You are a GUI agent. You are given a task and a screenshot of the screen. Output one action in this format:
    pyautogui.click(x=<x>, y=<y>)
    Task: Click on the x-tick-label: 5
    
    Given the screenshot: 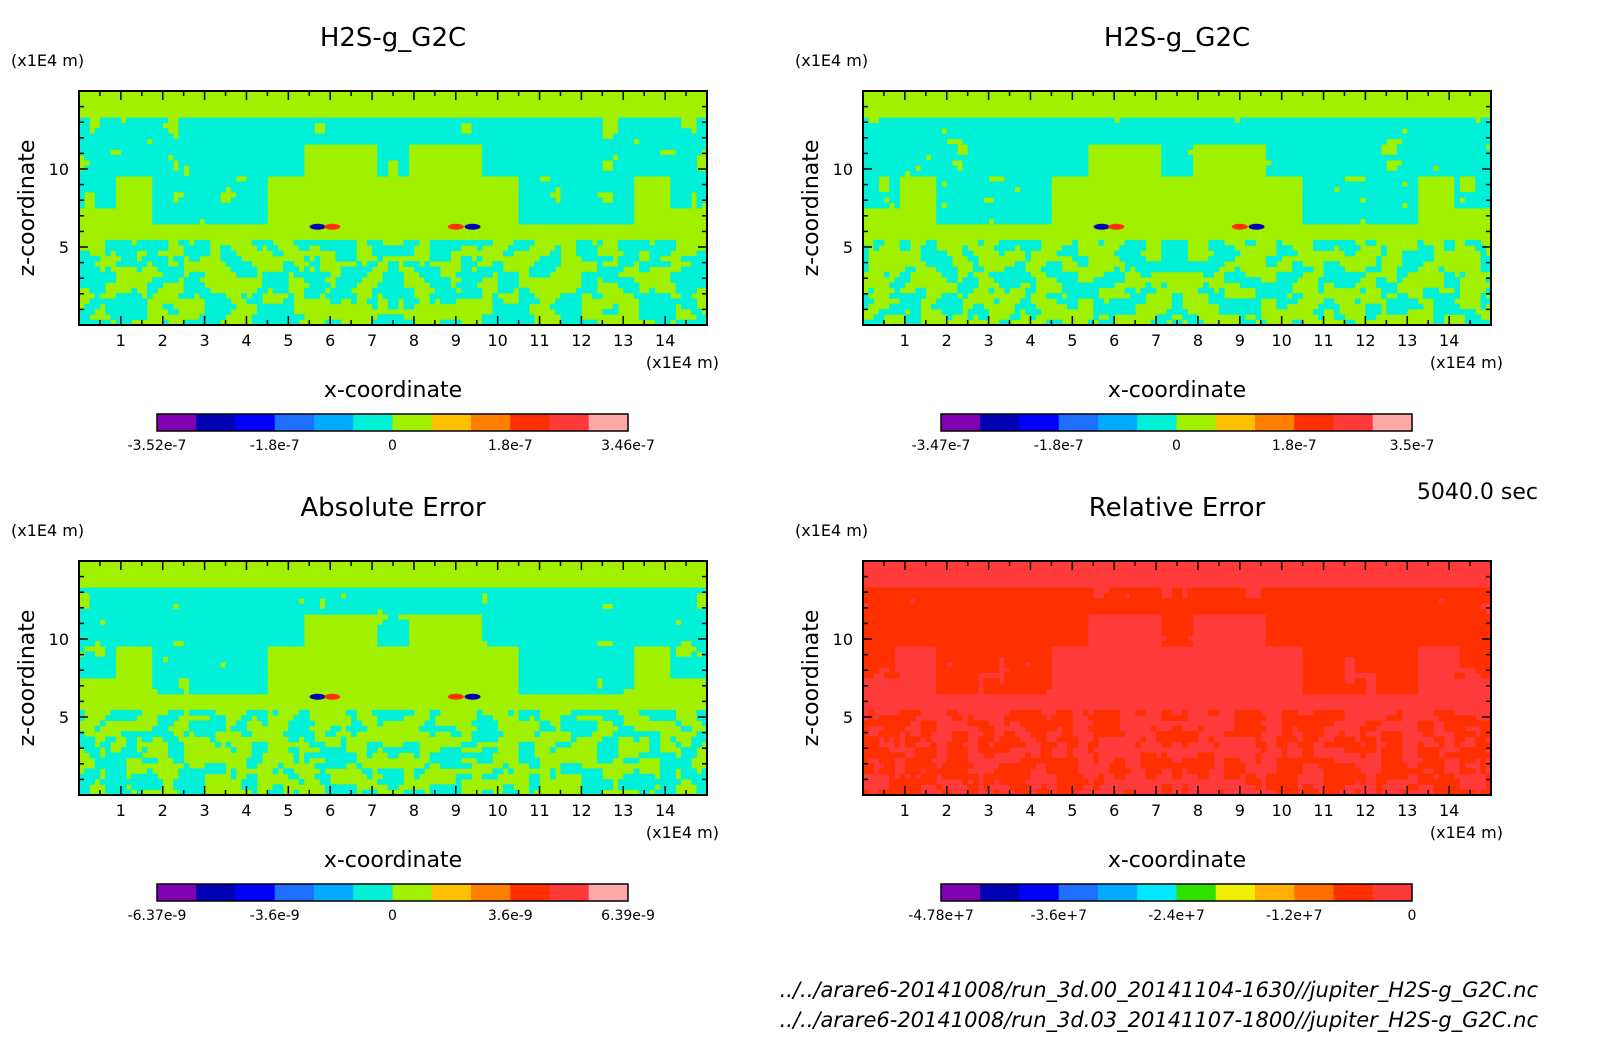 What is the action you would take?
    pyautogui.click(x=288, y=340)
    